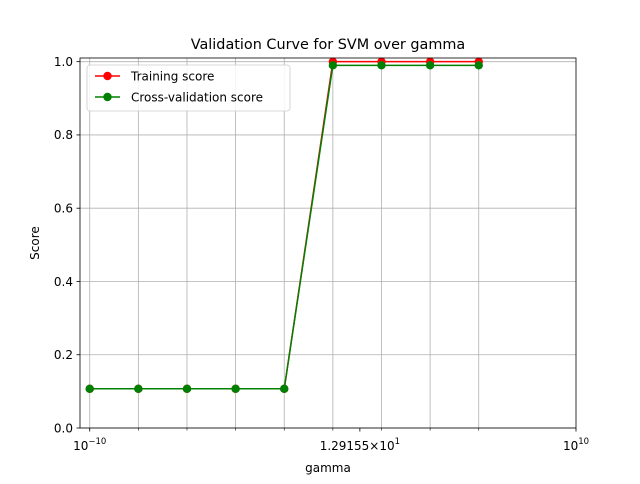 This screenshot has height=484, width=640. Describe the element at coordinates (172, 77) in the screenshot. I see `legend-label-training: Training score` at that location.